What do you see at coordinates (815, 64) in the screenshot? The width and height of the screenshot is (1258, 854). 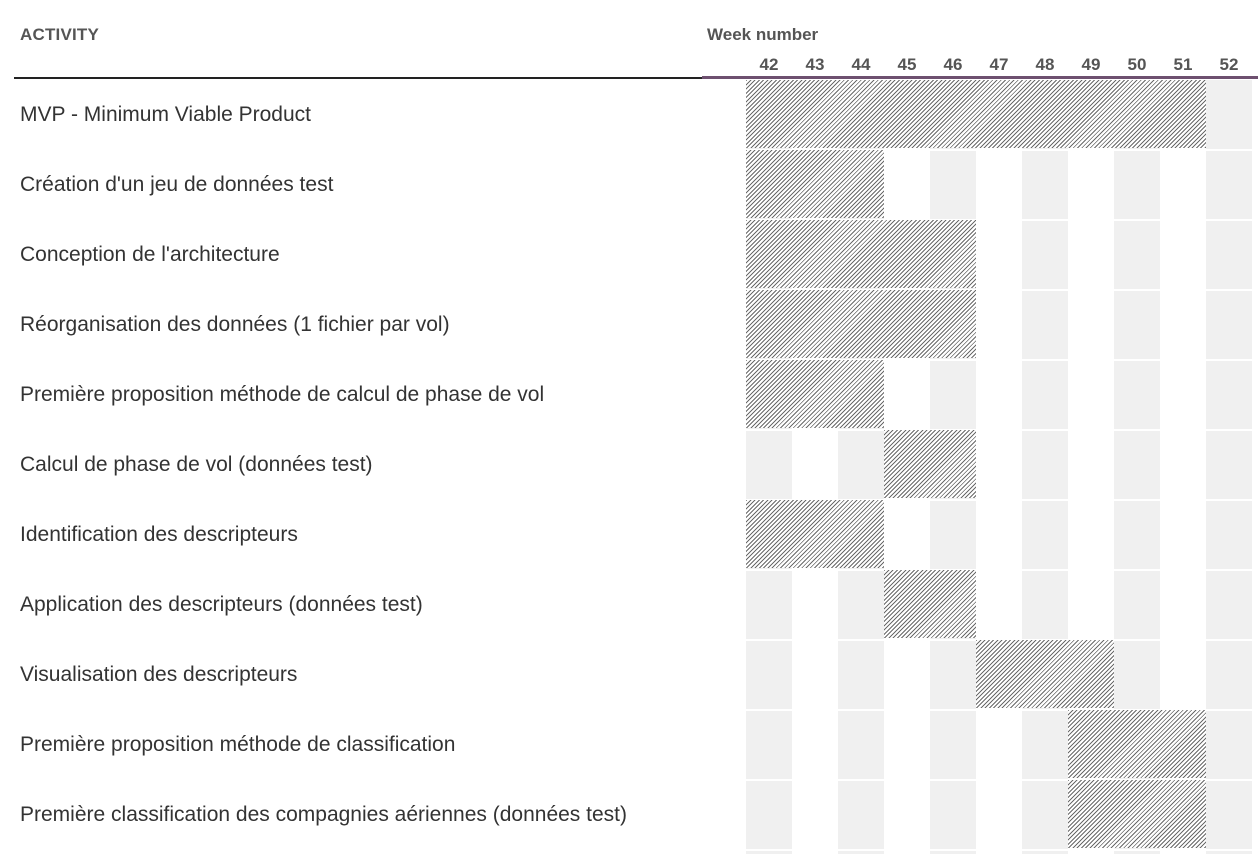 I see `week-number-43: 43` at bounding box center [815, 64].